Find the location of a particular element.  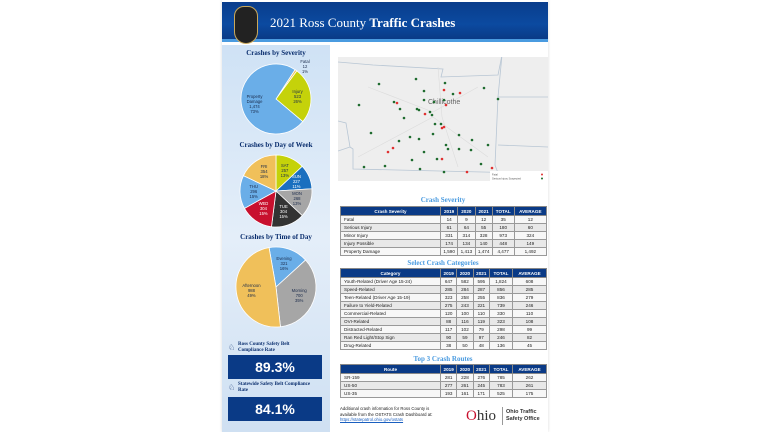

table-cell: 90 is located at coordinates (448, 337).